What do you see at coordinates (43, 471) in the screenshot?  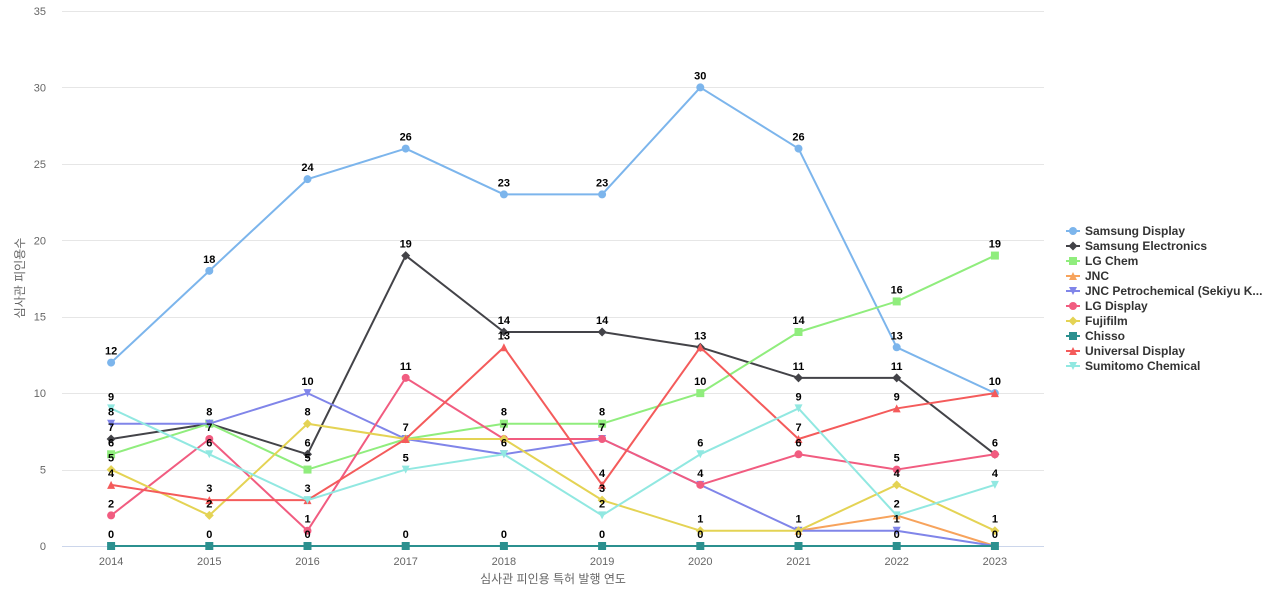 I see `y-tick-label: 5` at bounding box center [43, 471].